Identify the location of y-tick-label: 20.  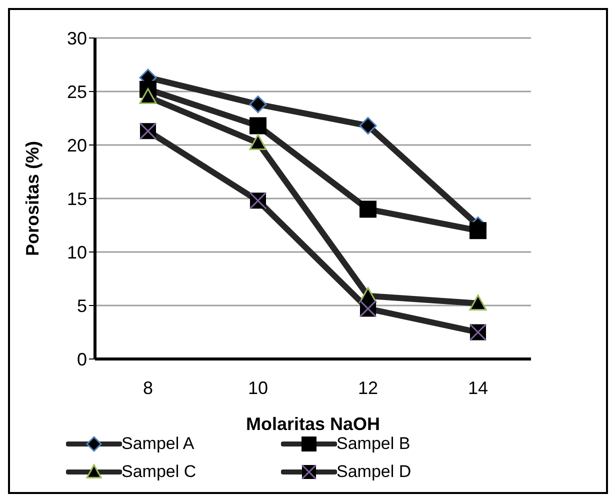
(76, 145).